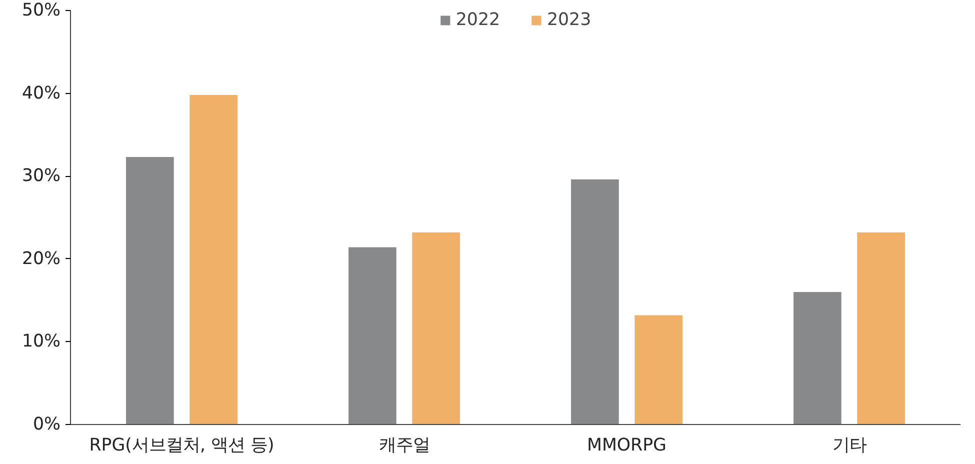 The height and width of the screenshot is (464, 975). What do you see at coordinates (478, 20) in the screenshot?
I see `legend-label: 2022` at bounding box center [478, 20].